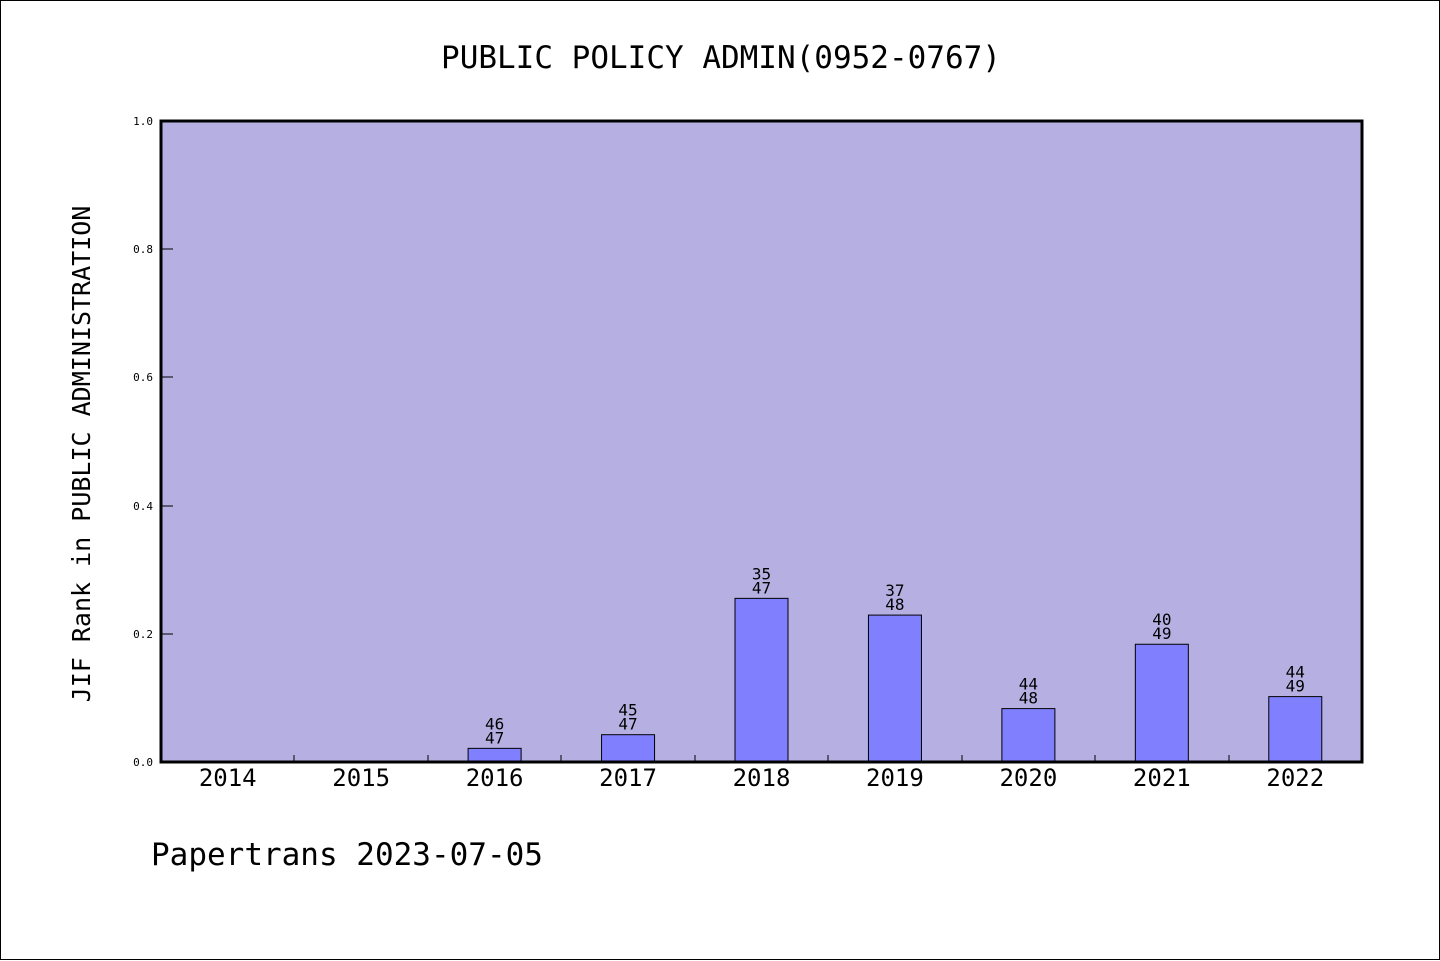 Image resolution: width=1440 pixels, height=961 pixels. What do you see at coordinates (894, 688) in the screenshot?
I see `bar-2019` at bounding box center [894, 688].